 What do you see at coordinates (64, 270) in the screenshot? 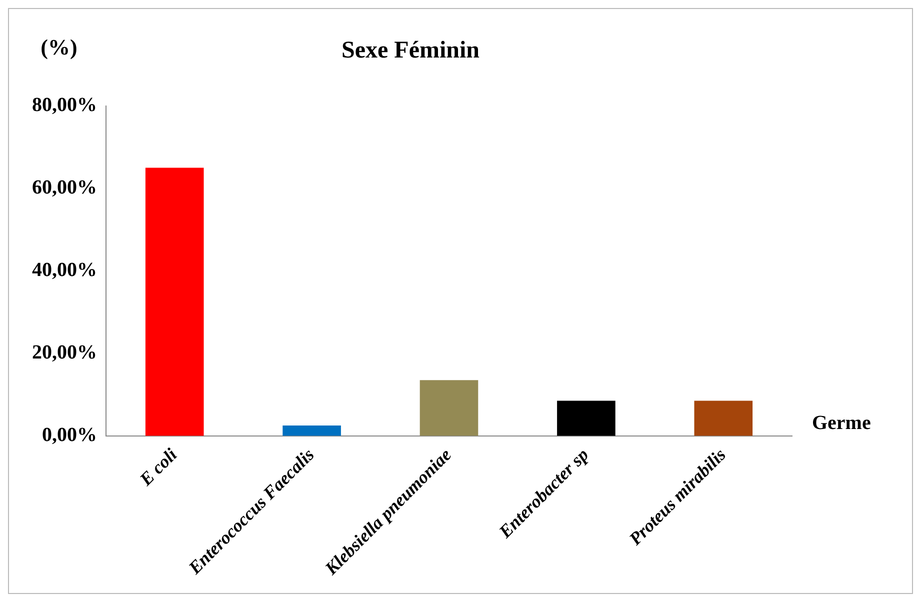
I see `y-tick-label: 40,00%` at bounding box center [64, 270].